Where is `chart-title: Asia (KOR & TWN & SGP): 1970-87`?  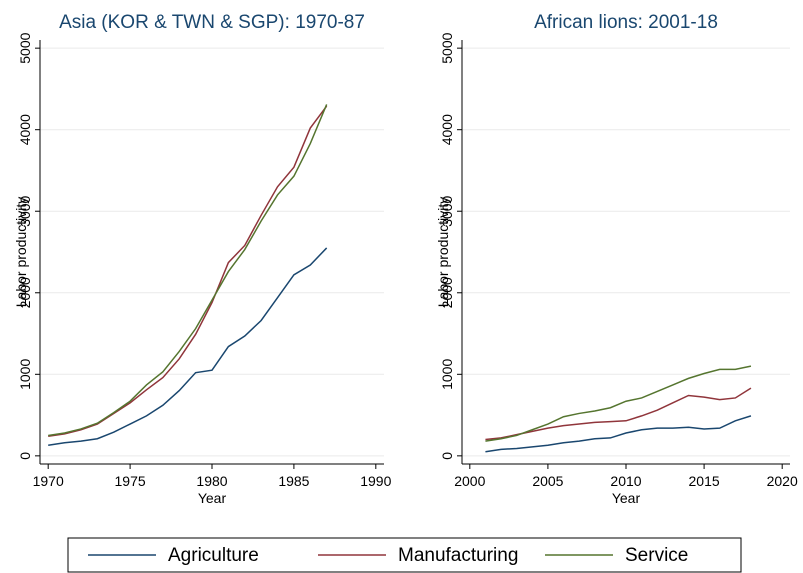
chart-title: Asia (KOR & TWN & SGP): 1970-87 is located at coordinates (212, 22).